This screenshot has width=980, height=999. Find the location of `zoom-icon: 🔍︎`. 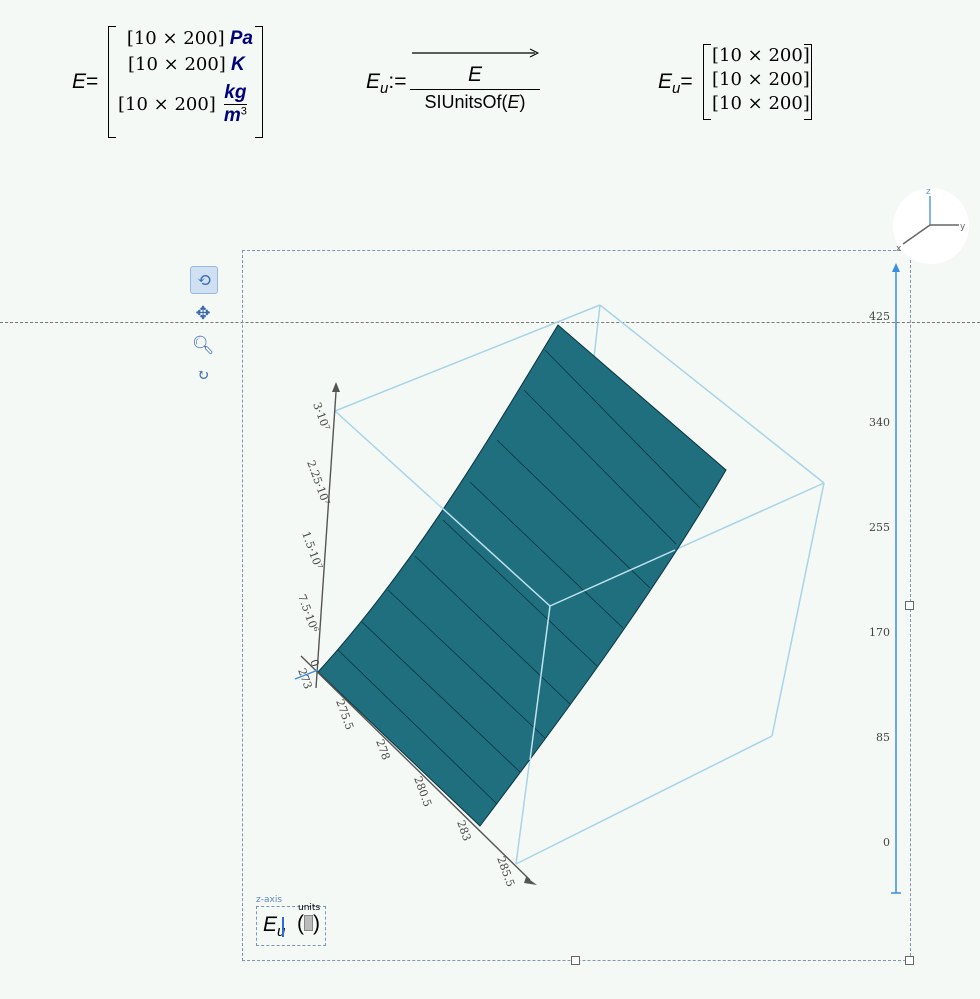

zoom-icon: 🔍︎ is located at coordinates (203, 345).